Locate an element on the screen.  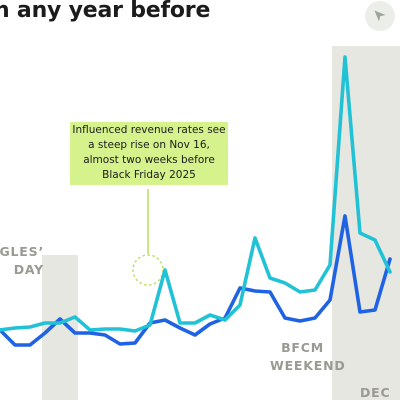
corner-button is located at coordinates (380, 16).